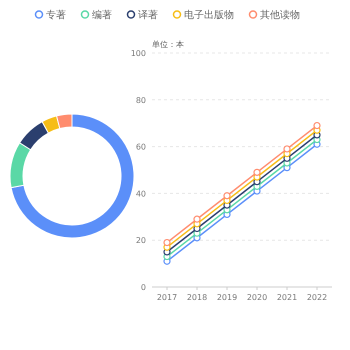  What do you see at coordinates (143, 287) in the screenshot?
I see `y-tick-label: 0` at bounding box center [143, 287].